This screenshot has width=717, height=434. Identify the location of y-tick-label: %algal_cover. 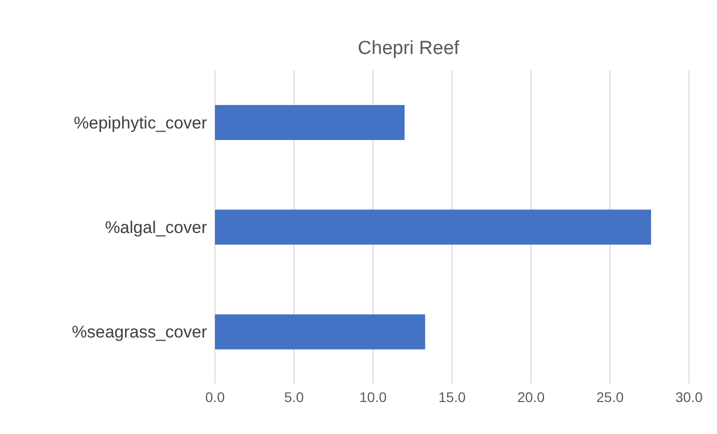
(156, 228).